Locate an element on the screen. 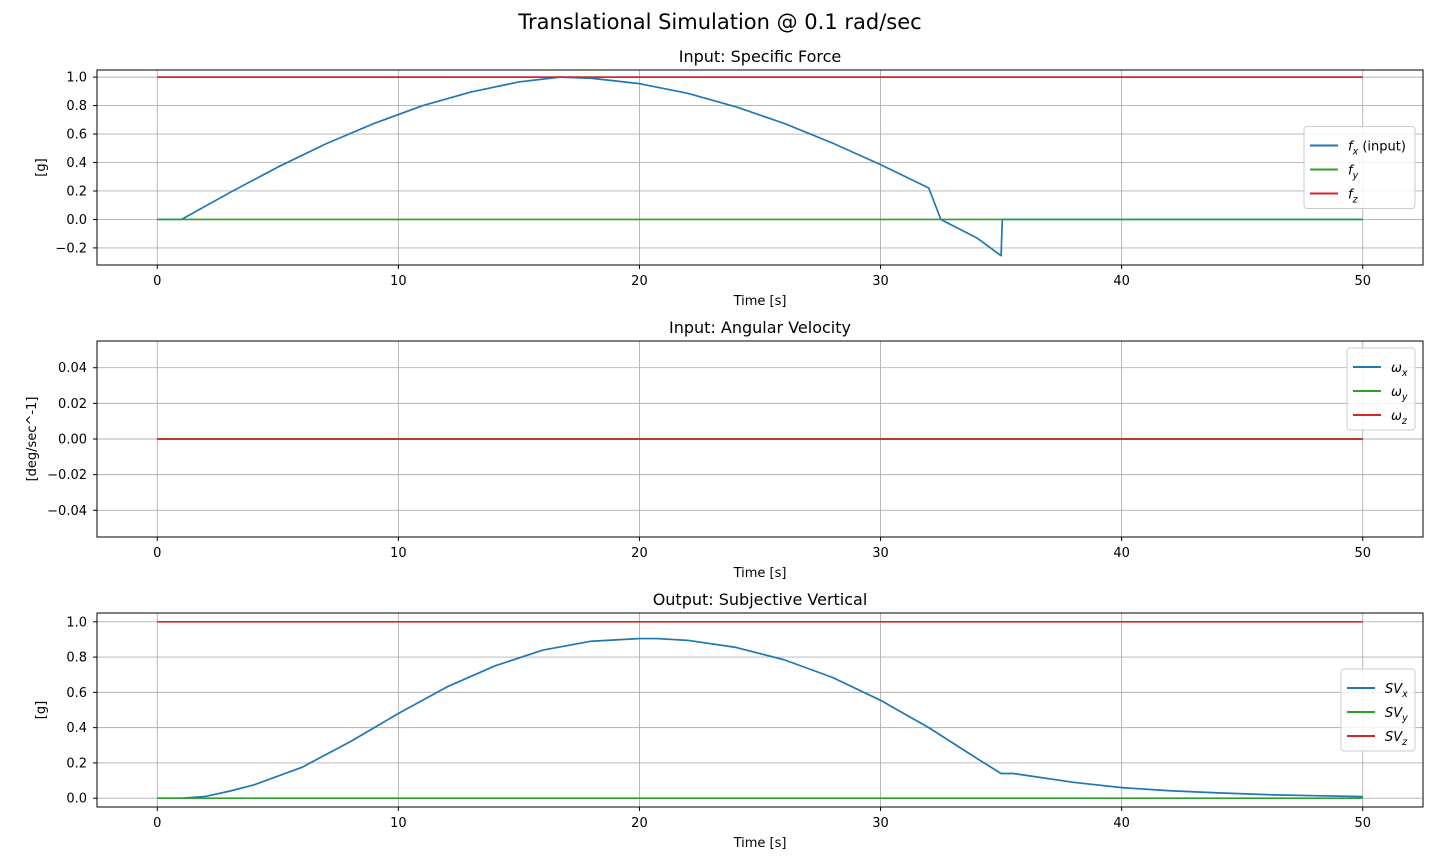 The image size is (1440, 864). figure-title: Translational Simulation @ 0.1 rad/sec is located at coordinates (720, 22).